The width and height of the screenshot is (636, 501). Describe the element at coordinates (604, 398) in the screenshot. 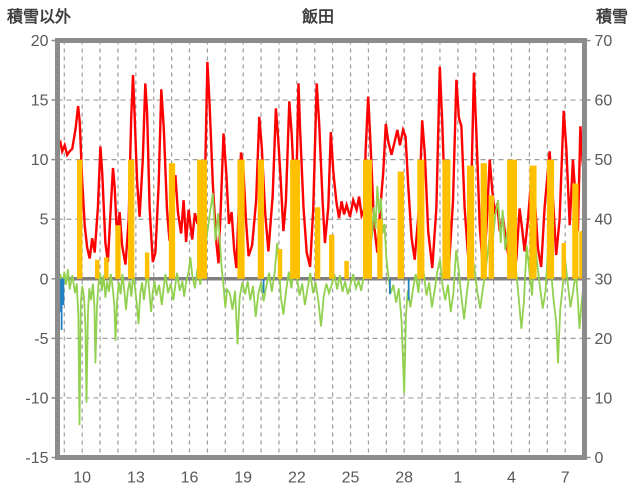

I see `y-right-tick-label: 10` at that location.